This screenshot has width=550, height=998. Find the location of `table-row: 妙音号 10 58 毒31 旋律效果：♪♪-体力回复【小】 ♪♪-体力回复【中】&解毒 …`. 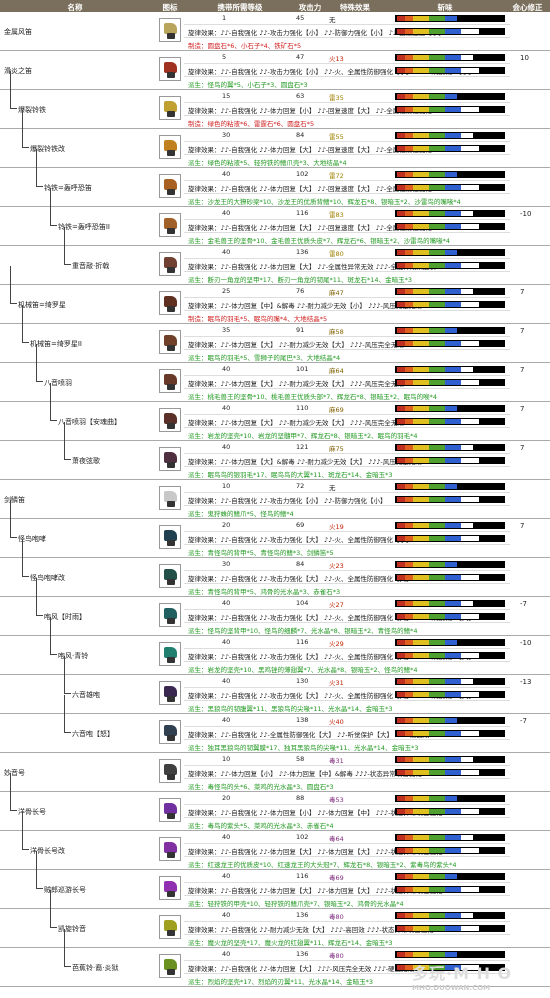

table-row: 妙音号 10 58 毒31 旋律效果：♪♪-体力回复【小】 ♪♪-体力回复【中】&解毒 … is located at coordinates (275, 772).